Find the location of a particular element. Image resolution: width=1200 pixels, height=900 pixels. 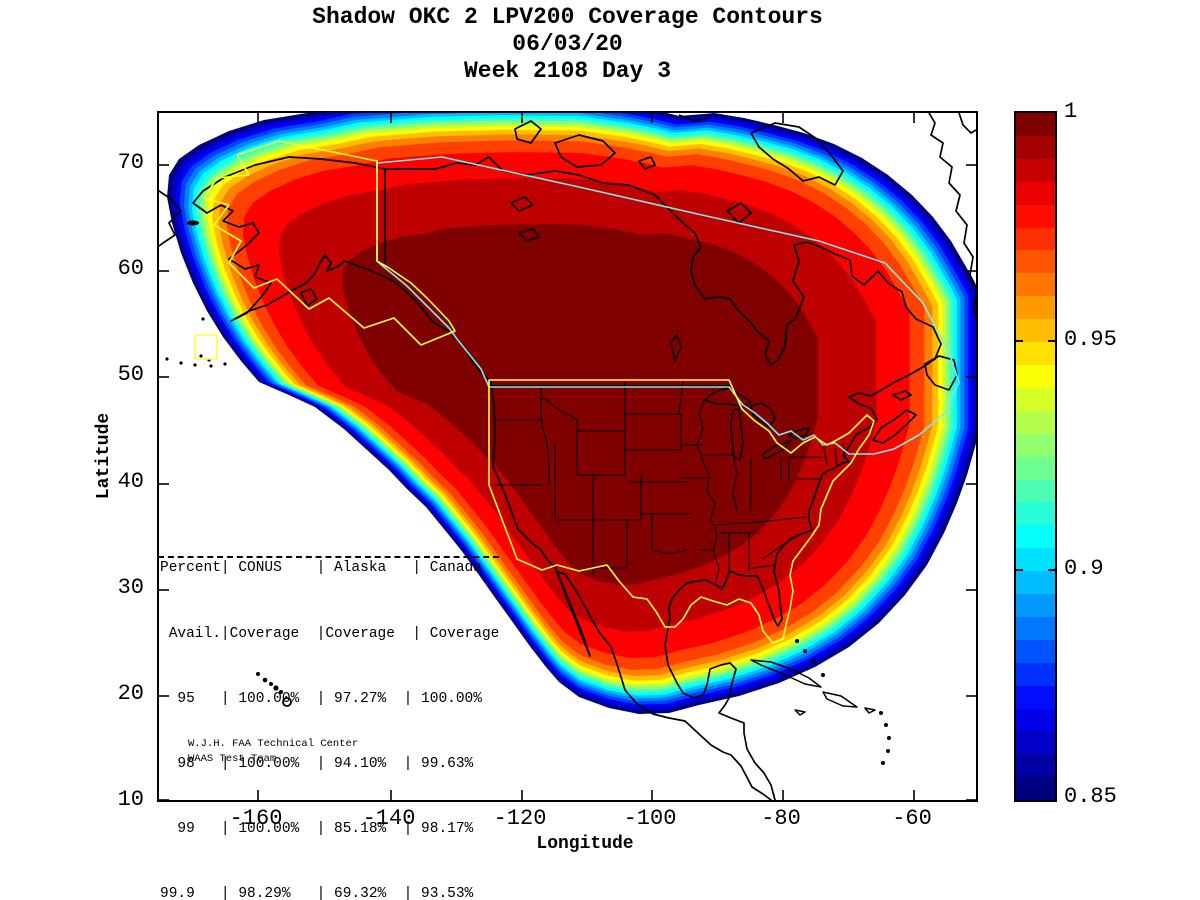

credit-line-2: WAAS Test Team is located at coordinates (232, 758).